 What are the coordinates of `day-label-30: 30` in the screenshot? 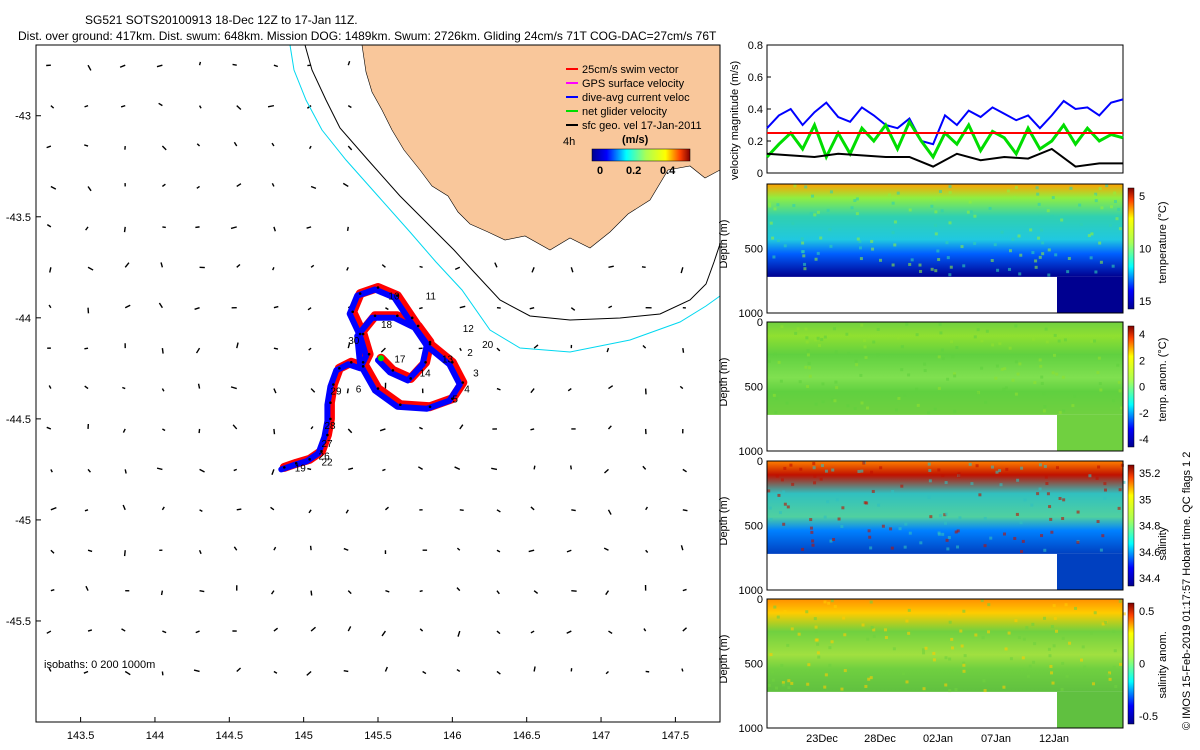 It's located at (354, 341).